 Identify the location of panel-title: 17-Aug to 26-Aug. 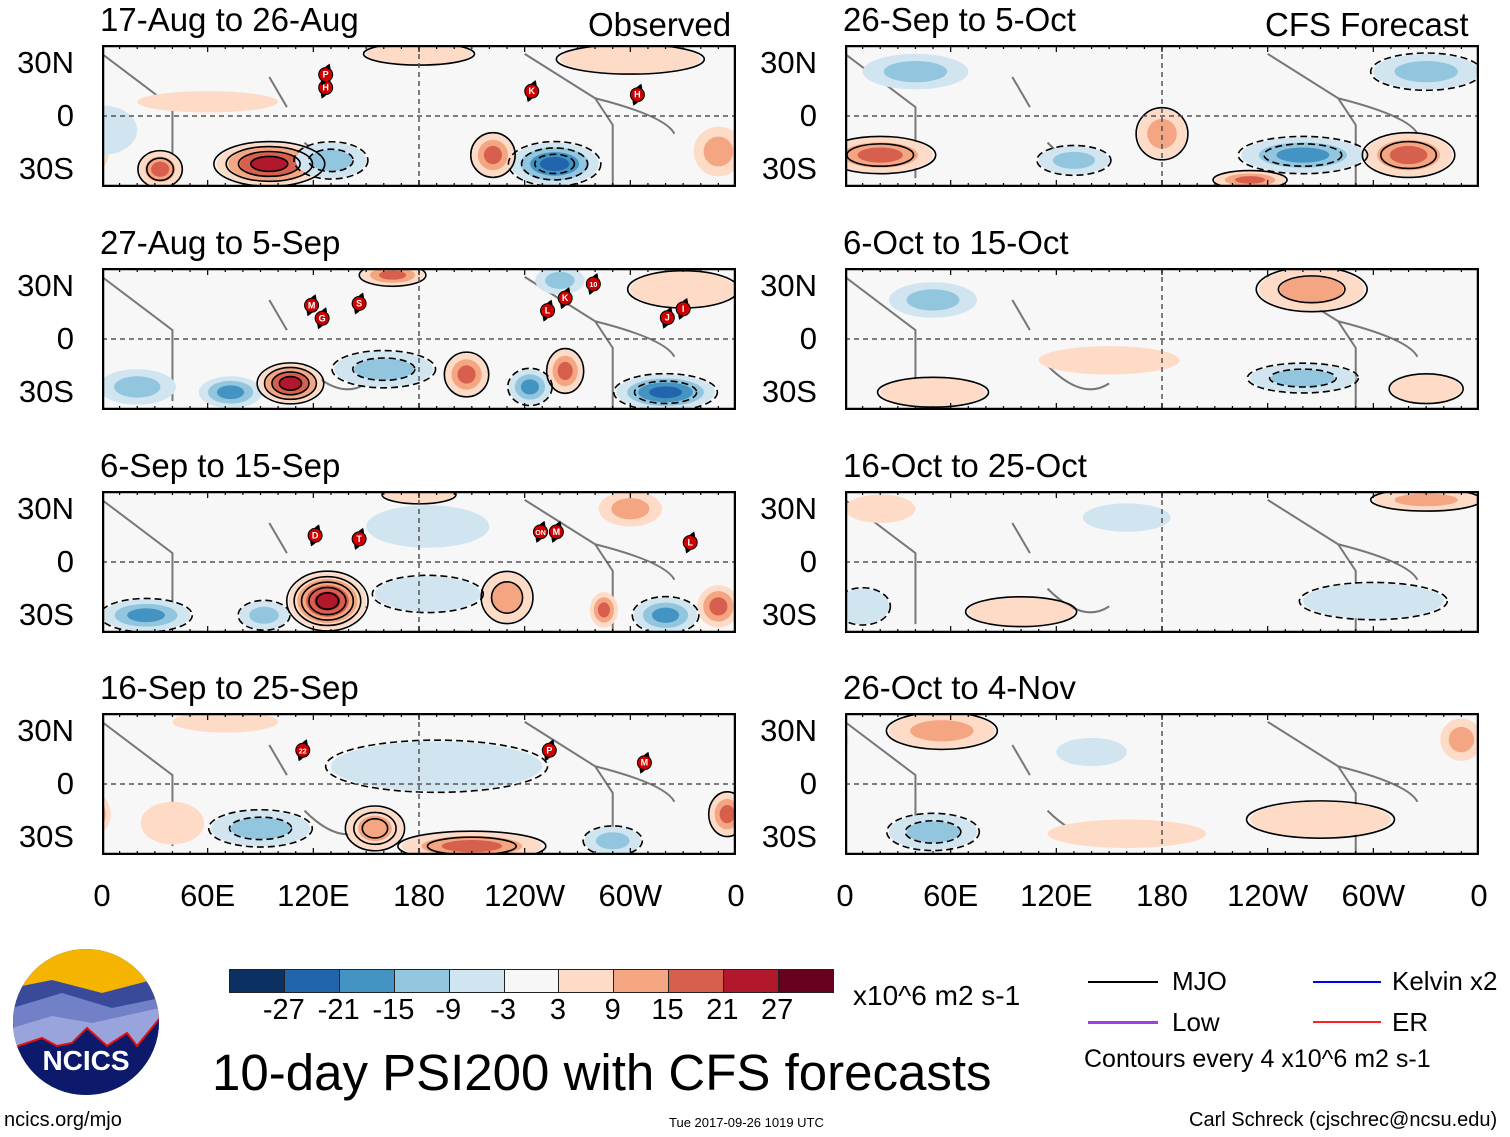
(229, 19).